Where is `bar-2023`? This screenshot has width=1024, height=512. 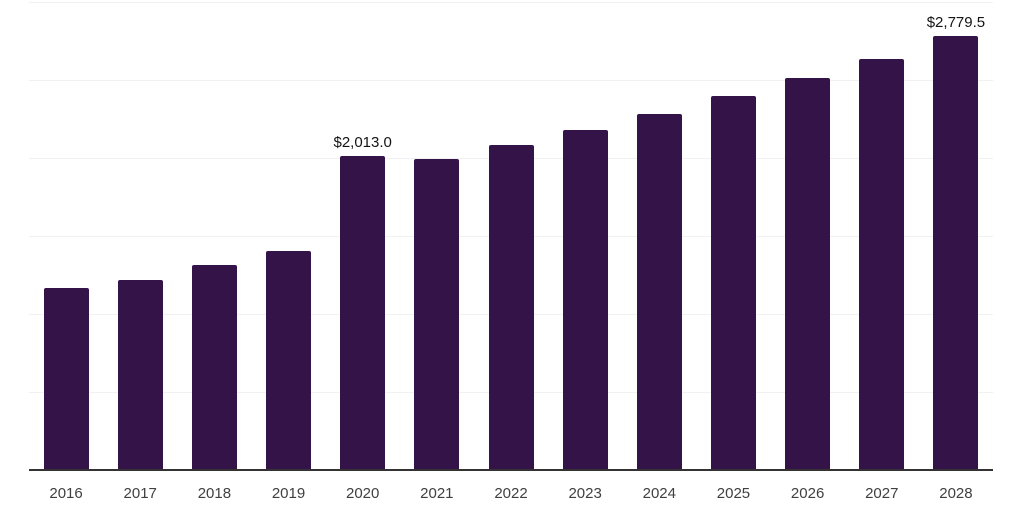 bar-2023 is located at coordinates (585, 300).